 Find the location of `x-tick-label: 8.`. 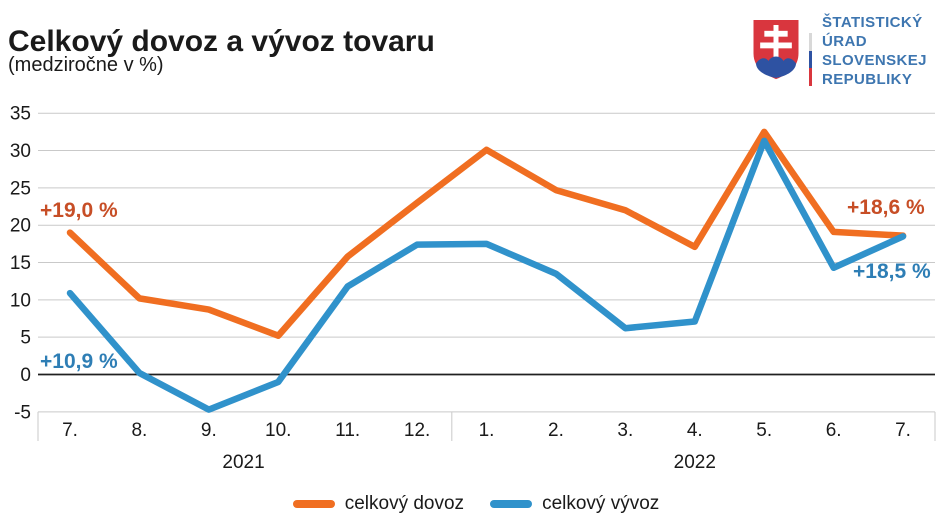

x-tick-label: 8. is located at coordinates (139, 430).